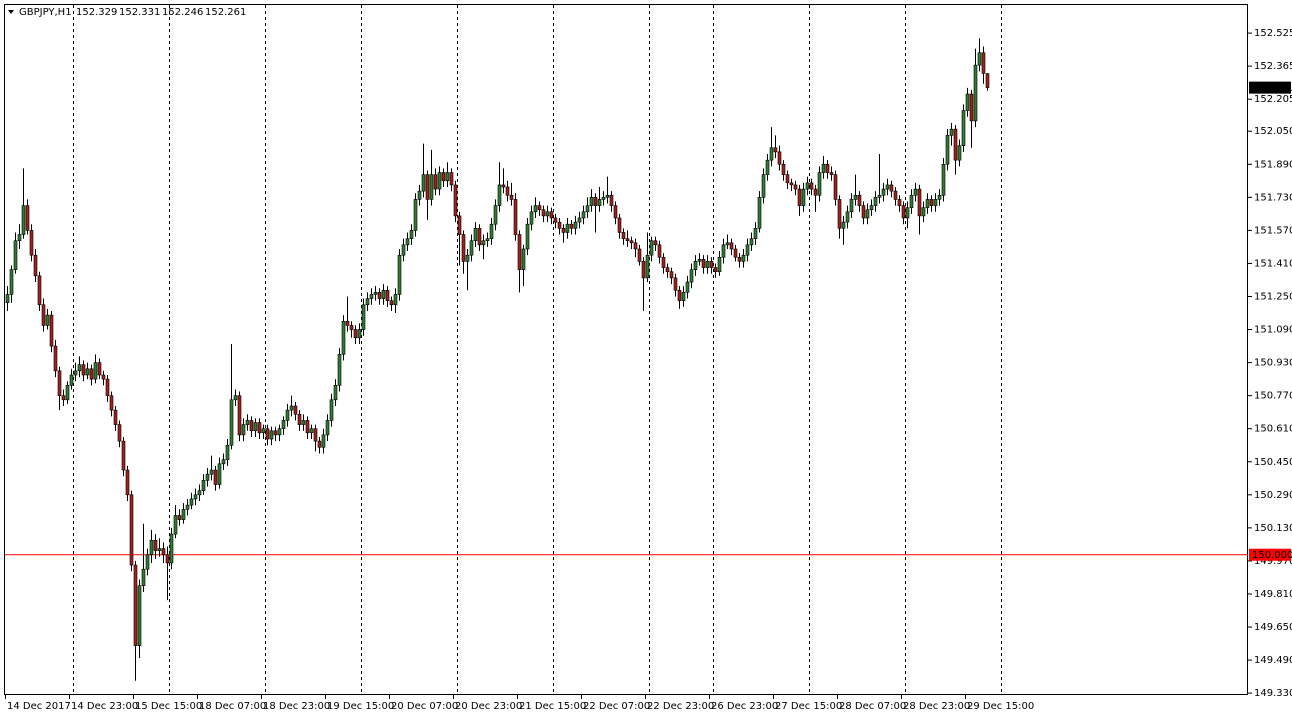 This screenshot has height=719, width=1292. Describe the element at coordinates (139, 12) in the screenshot. I see `header-high: 152.331` at that location.